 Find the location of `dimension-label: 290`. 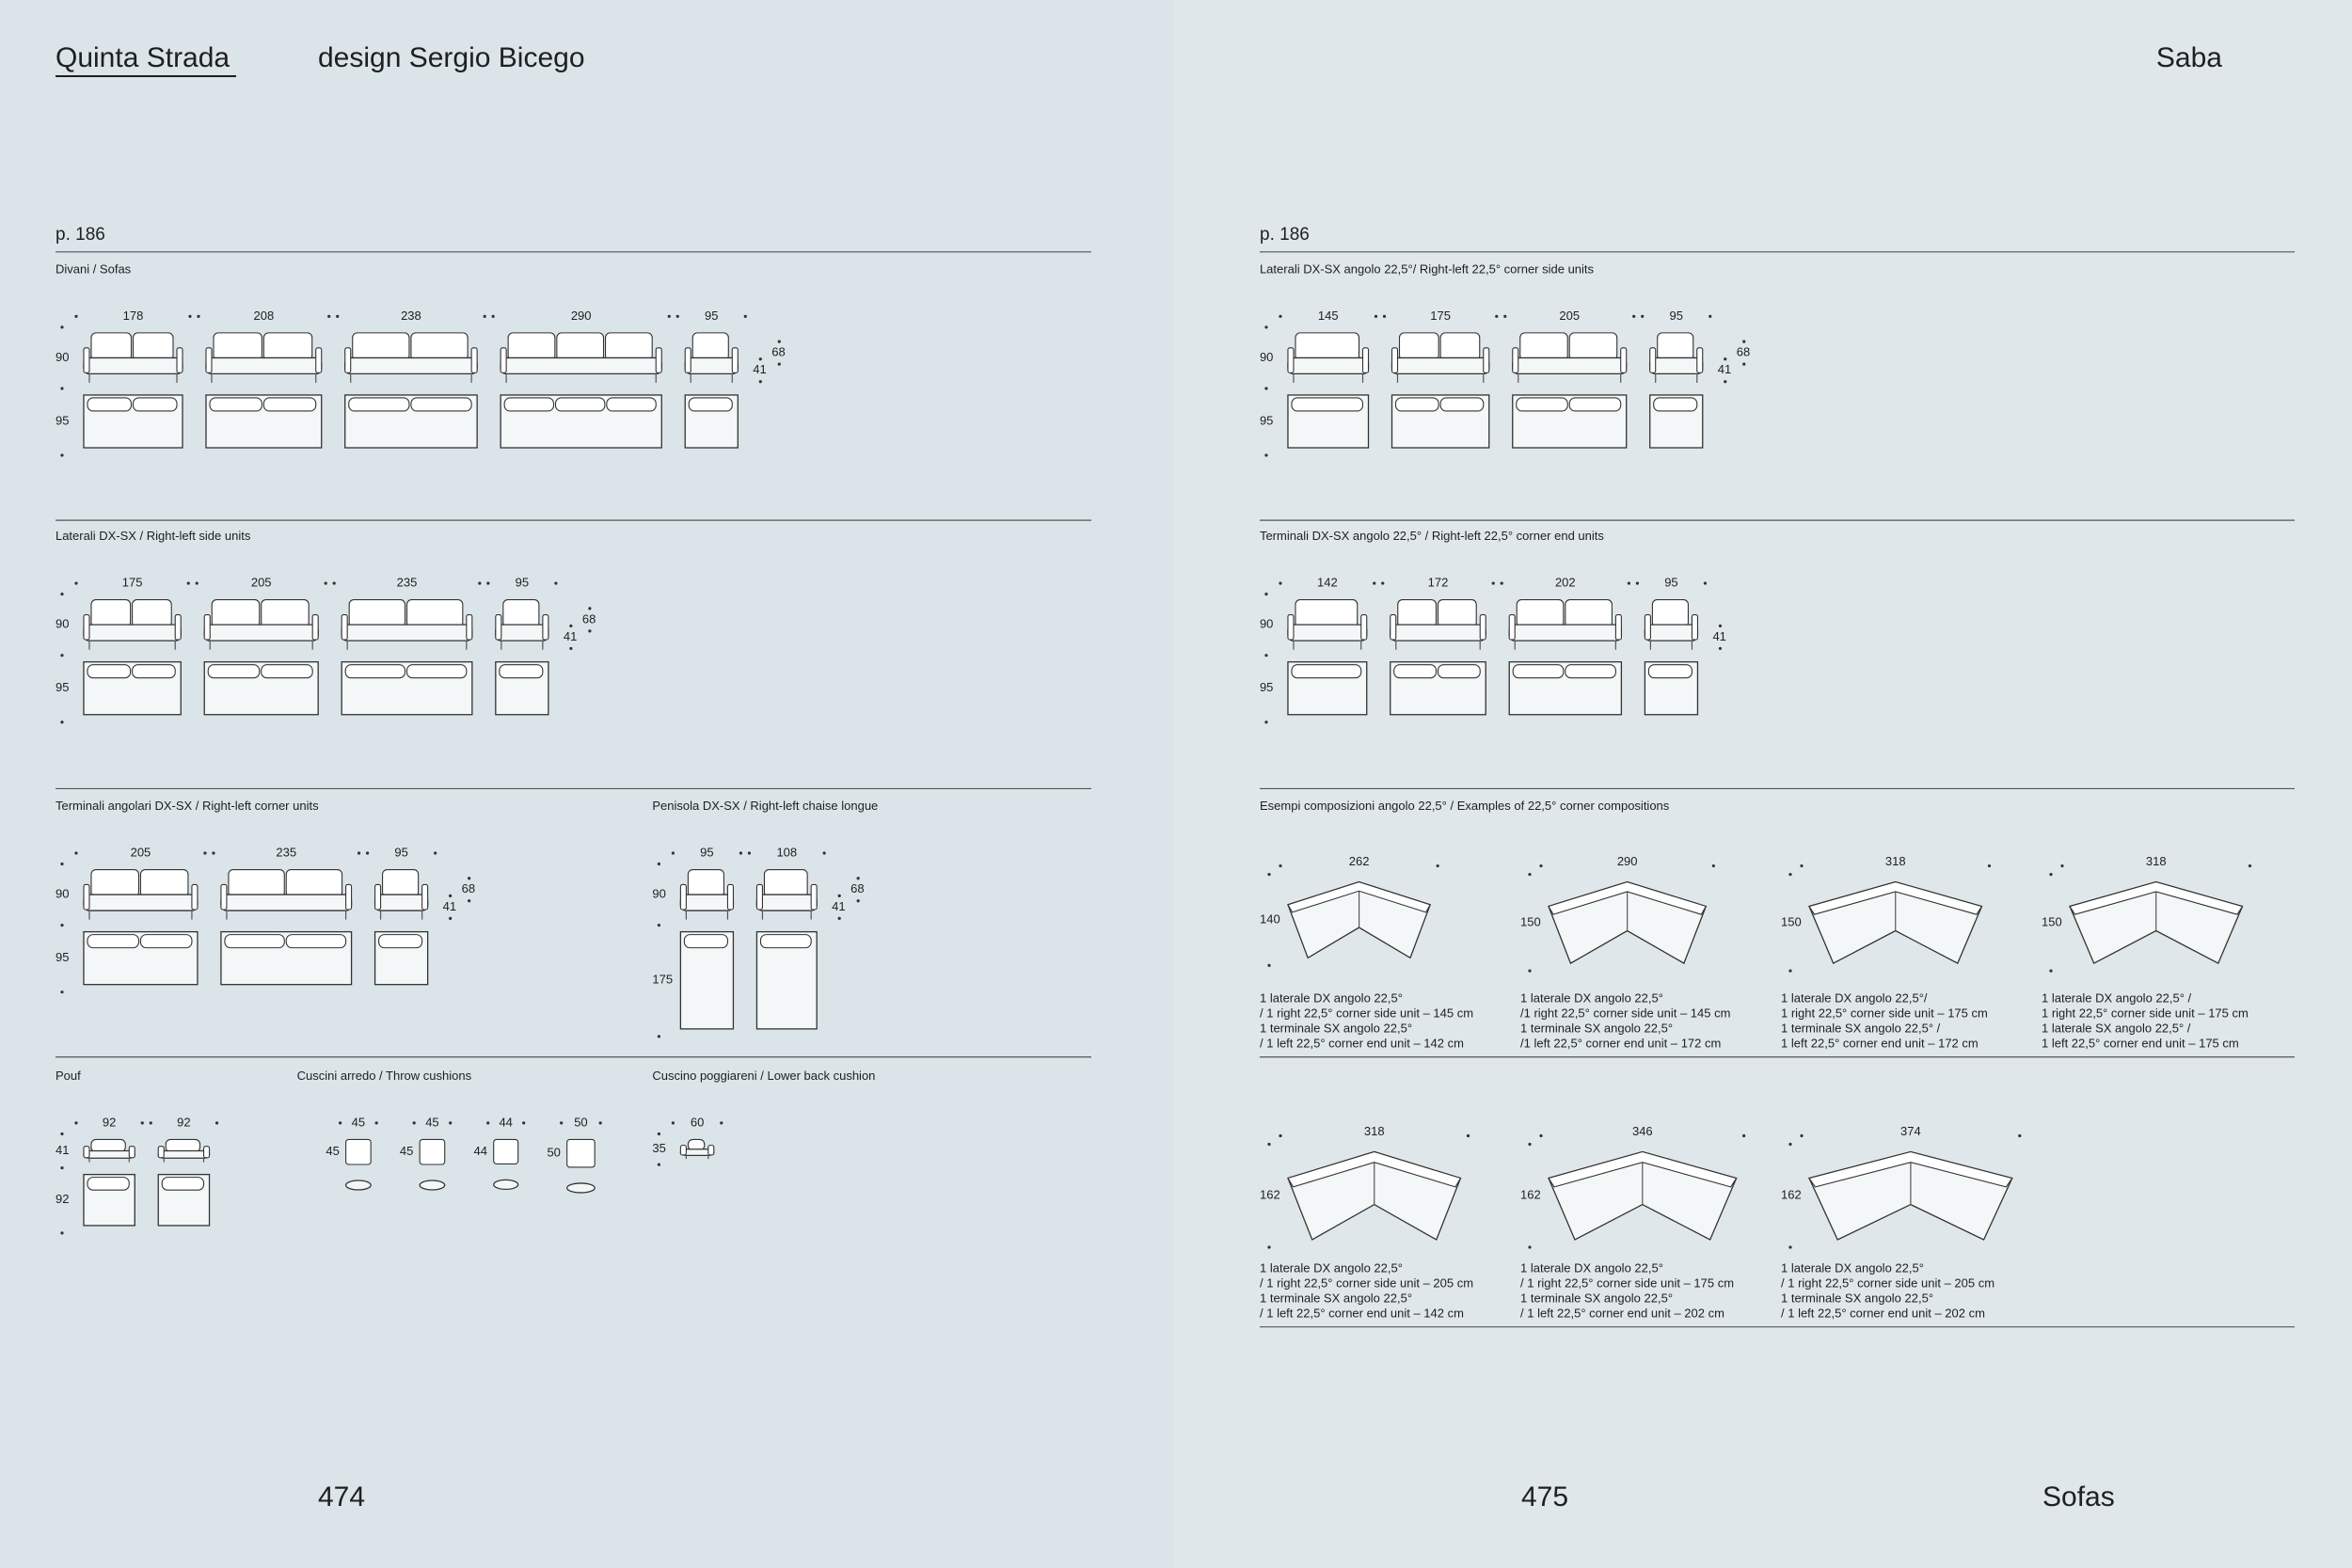

dimension-label: 290 is located at coordinates (581, 316).